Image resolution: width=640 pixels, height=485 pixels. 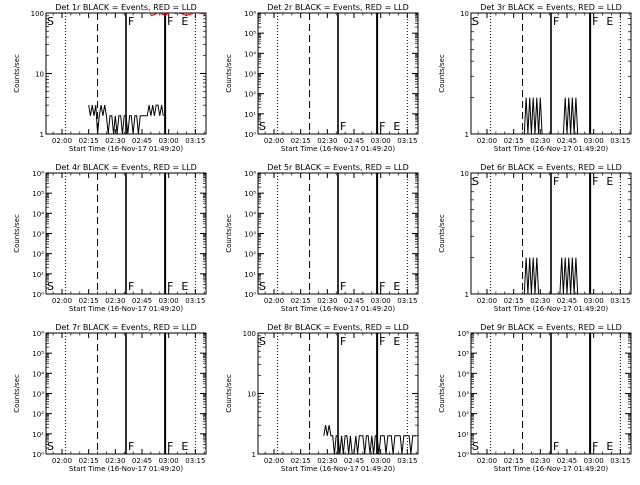 What do you see at coordinates (551, 115) in the screenshot?
I see `events-series-line` at bounding box center [551, 115].